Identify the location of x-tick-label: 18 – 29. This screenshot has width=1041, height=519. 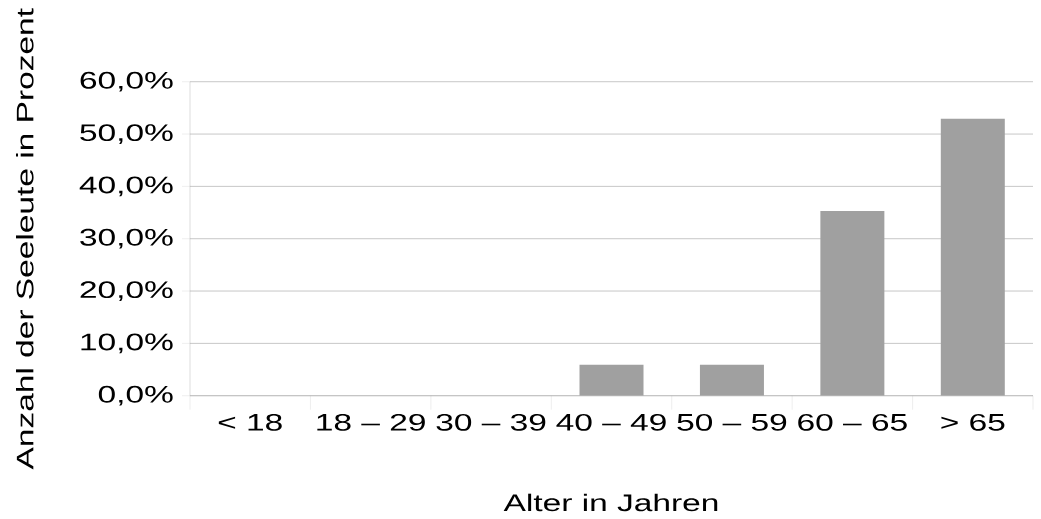
(371, 422).